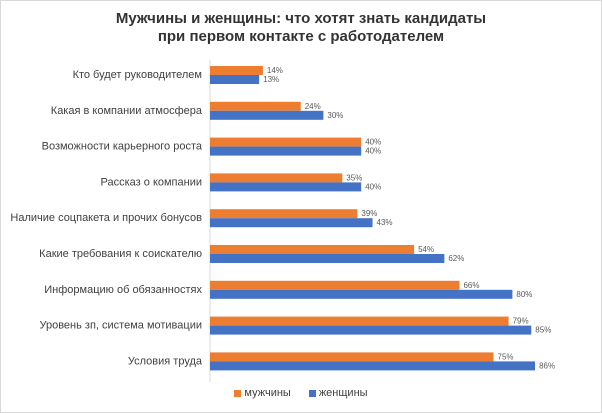 The width and height of the screenshot is (602, 413). I want to click on data-label: 24%, so click(313, 106).